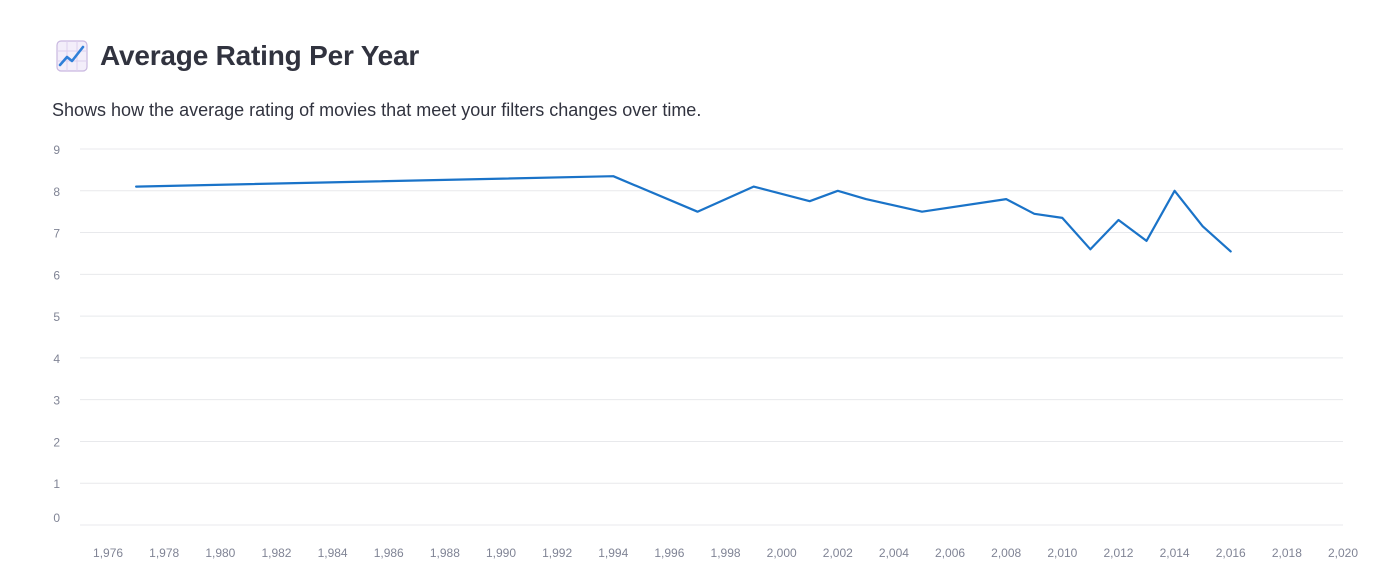  I want to click on x-tick-label: 1,992, so click(557, 553).